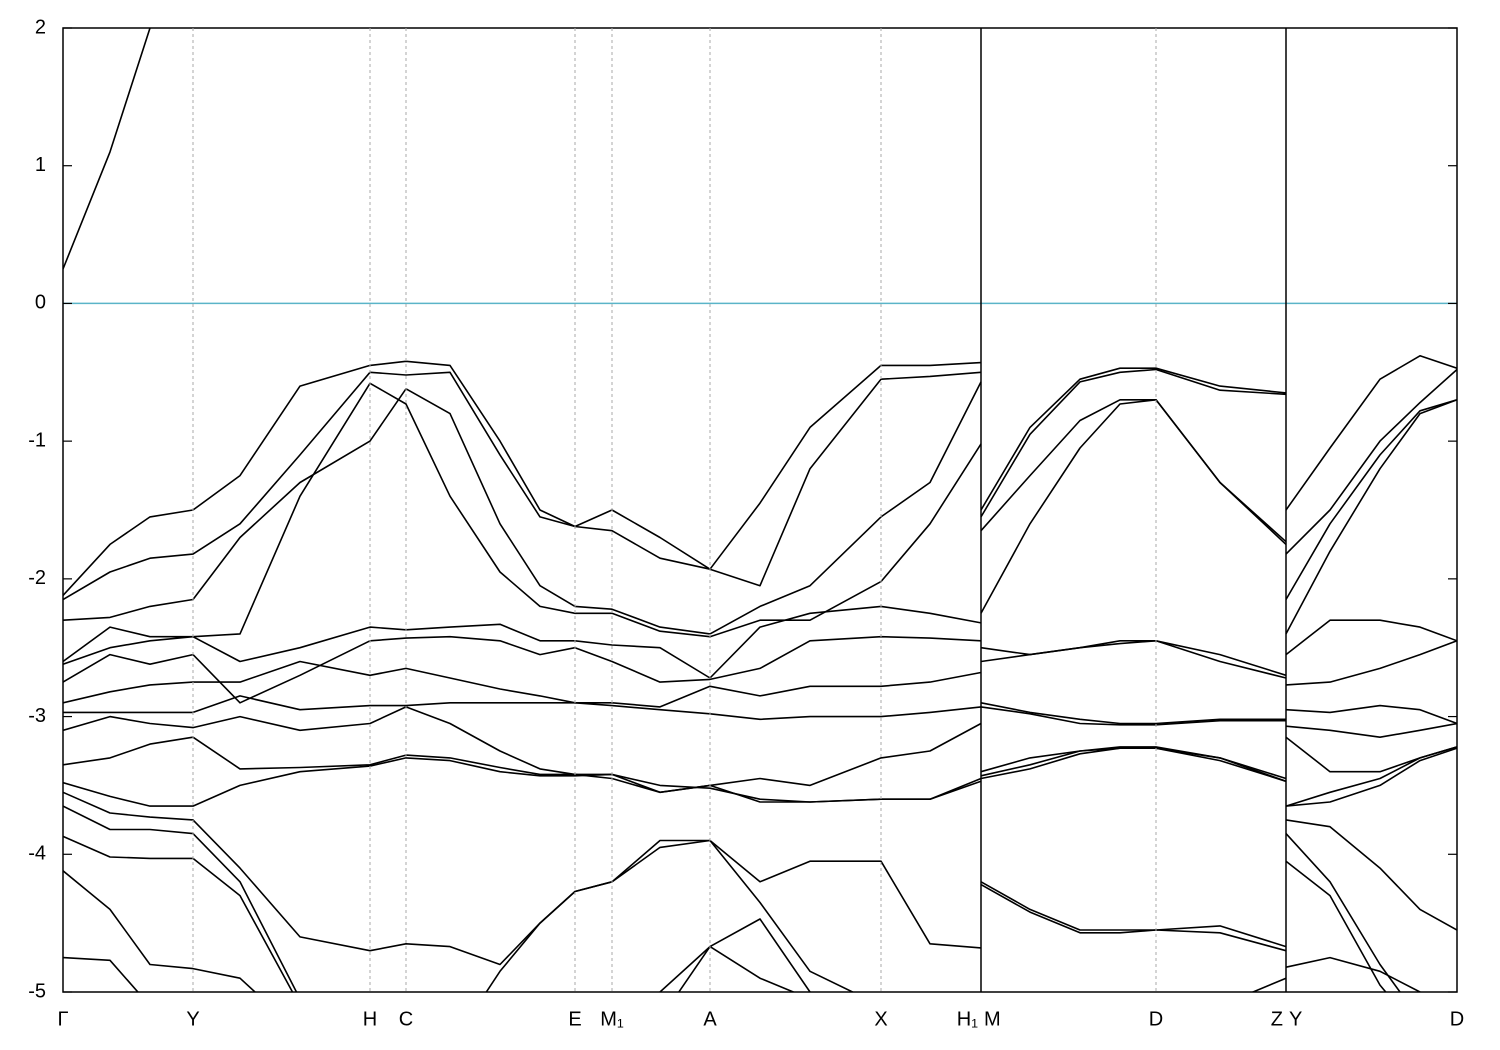 The image size is (1500, 1050). What do you see at coordinates (612, 1019) in the screenshot?
I see `x-tick-label: M₁` at bounding box center [612, 1019].